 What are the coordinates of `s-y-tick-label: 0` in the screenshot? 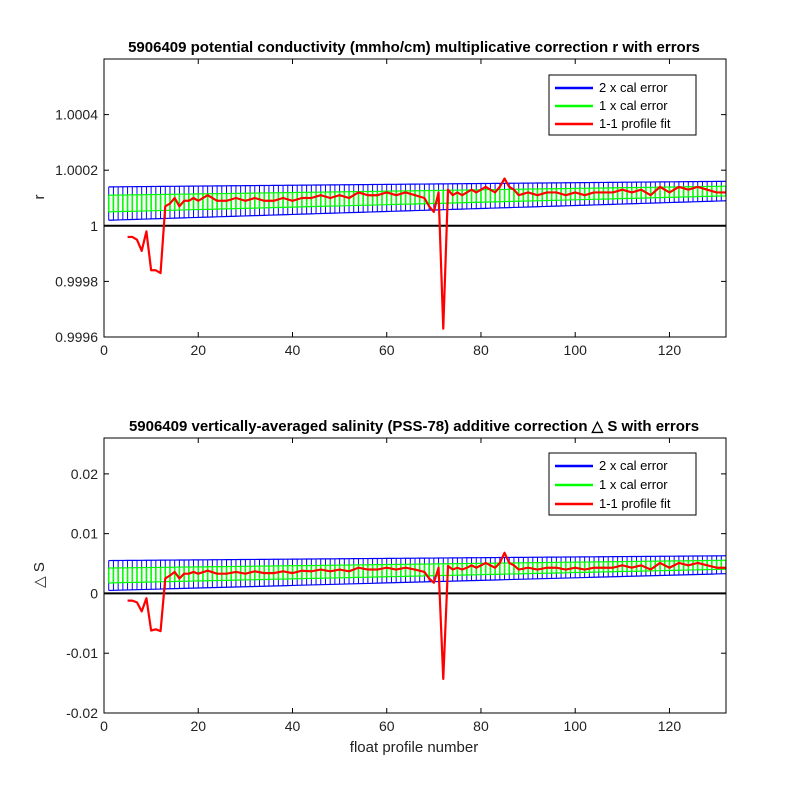 It's located at (94, 593).